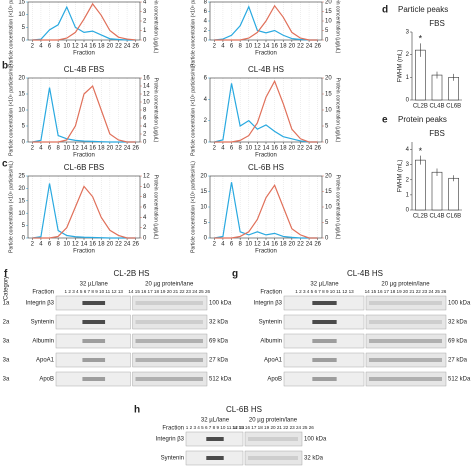 Image resolution: width=474 pixels, height=474 pixels. What do you see at coordinates (206, 223) in the screenshot?
I see `y-tick-label: 5` at bounding box center [206, 223].